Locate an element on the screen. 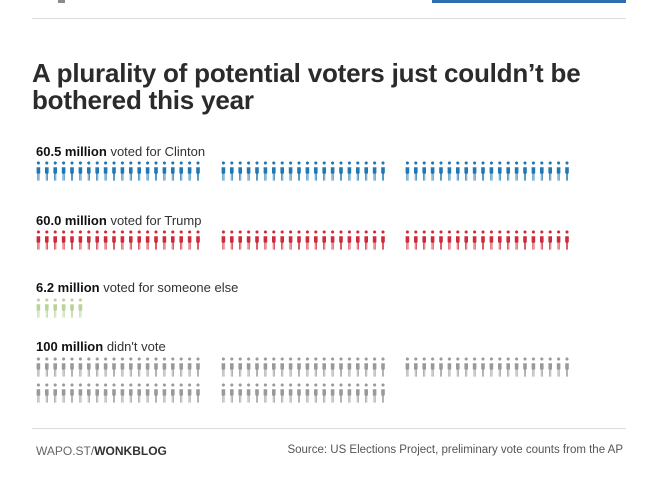 The height and width of the screenshot is (481, 656). label-other-value: 6.2 million is located at coordinates (68, 287).